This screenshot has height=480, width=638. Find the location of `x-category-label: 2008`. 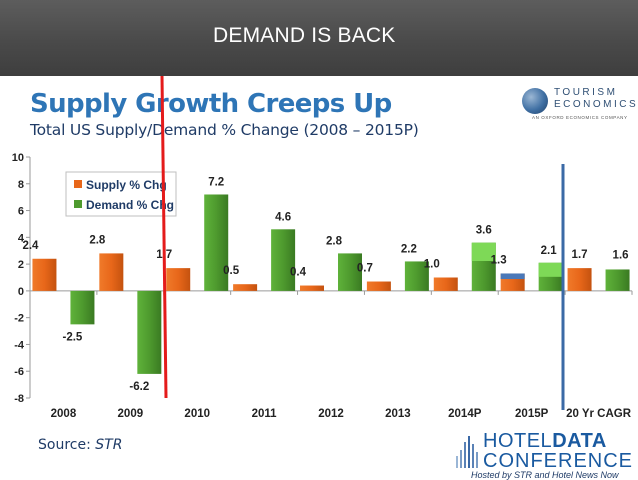

x-category-label: 2008 is located at coordinates (64, 414).